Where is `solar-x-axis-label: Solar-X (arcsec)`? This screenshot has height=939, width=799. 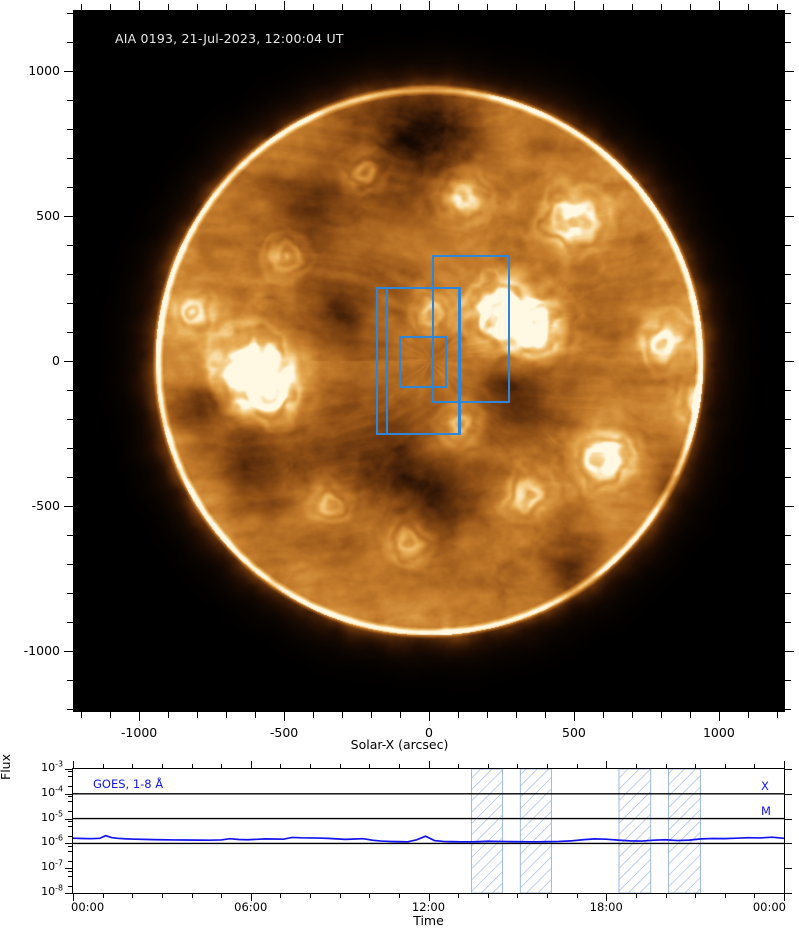 solar-x-axis-label: Solar-X (arcsec) is located at coordinates (399, 744).